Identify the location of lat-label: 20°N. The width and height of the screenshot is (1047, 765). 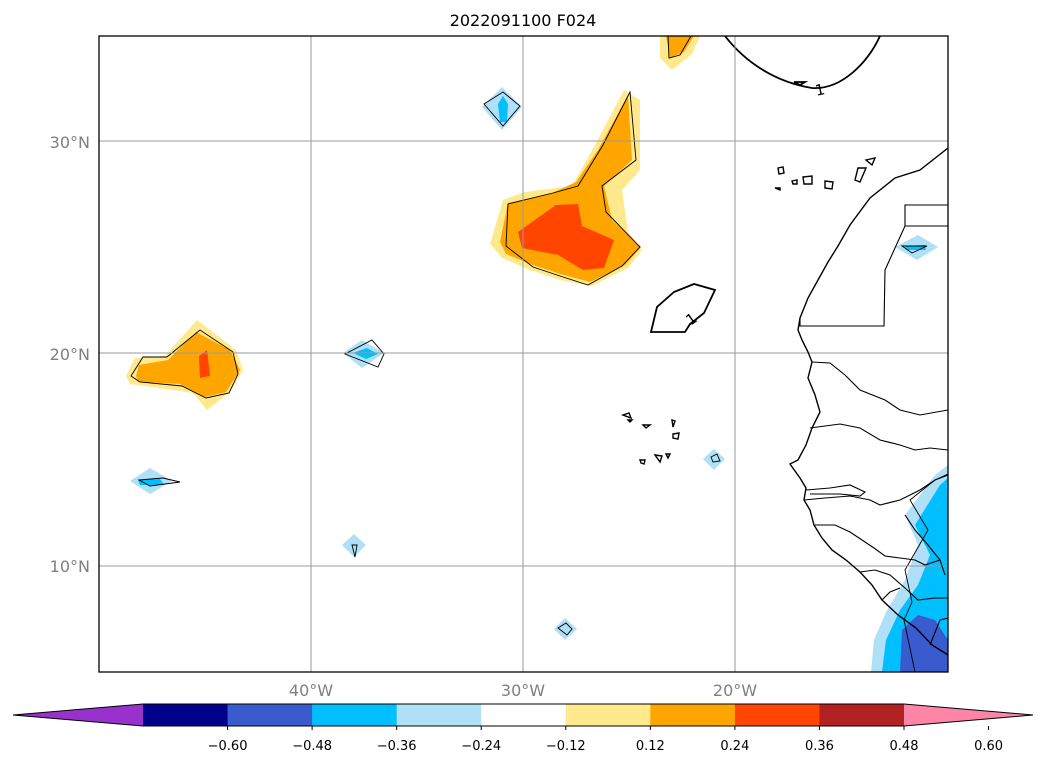
(70, 354).